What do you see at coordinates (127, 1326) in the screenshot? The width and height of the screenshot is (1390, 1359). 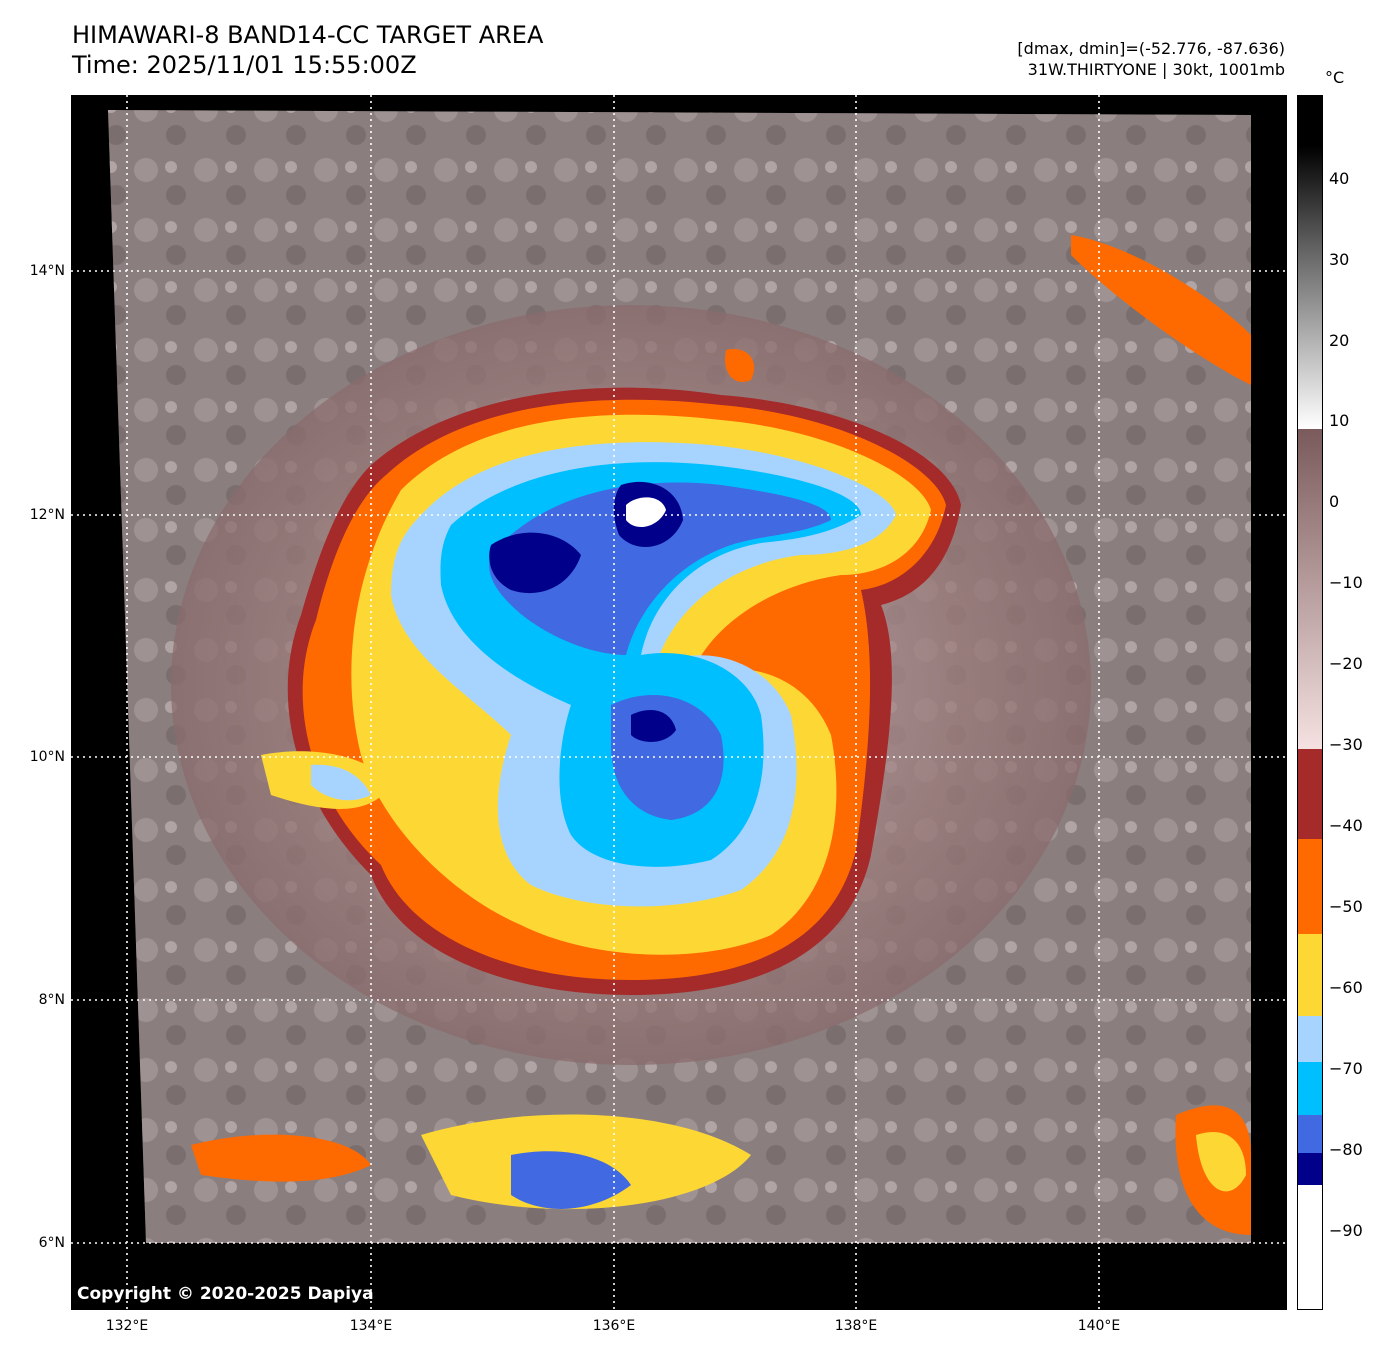 I see `lon-label-132e: 132°E` at bounding box center [127, 1326].